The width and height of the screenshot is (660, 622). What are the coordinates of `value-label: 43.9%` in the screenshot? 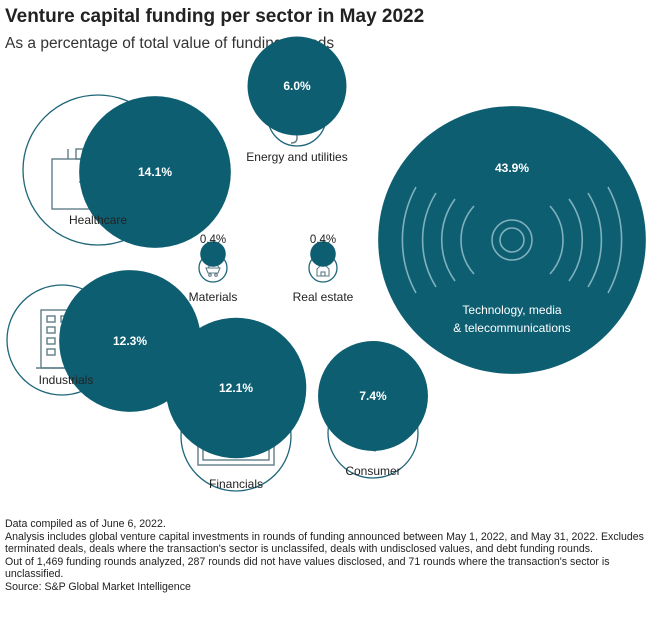 It's located at (512, 168).